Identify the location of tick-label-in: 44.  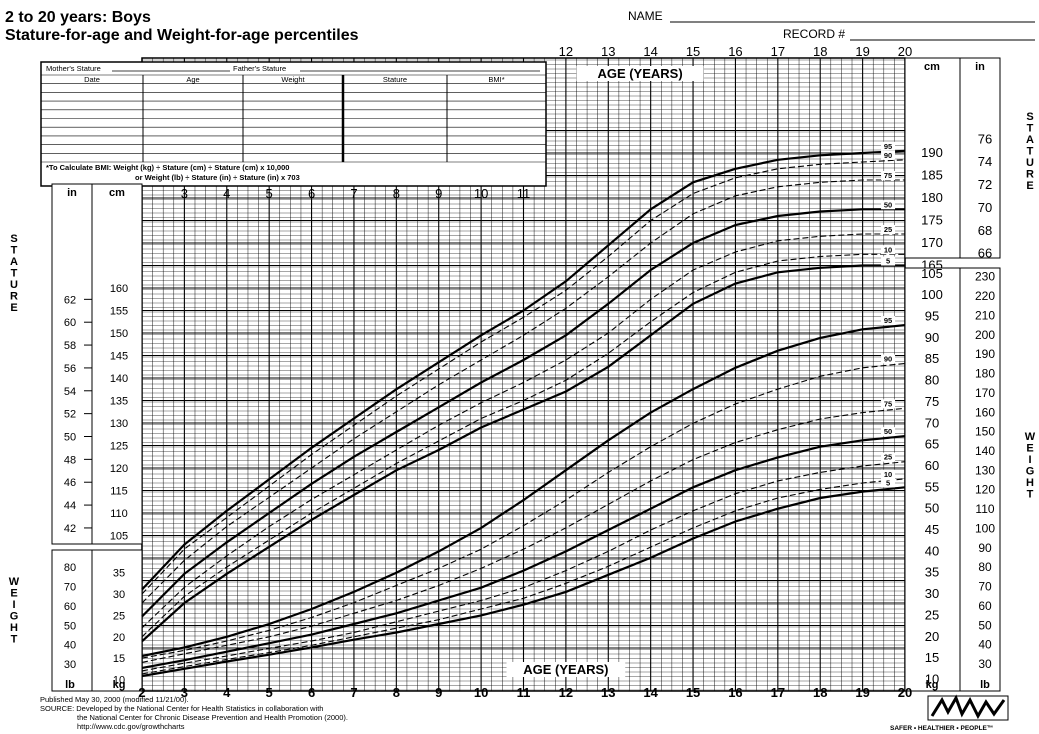
(70, 506).